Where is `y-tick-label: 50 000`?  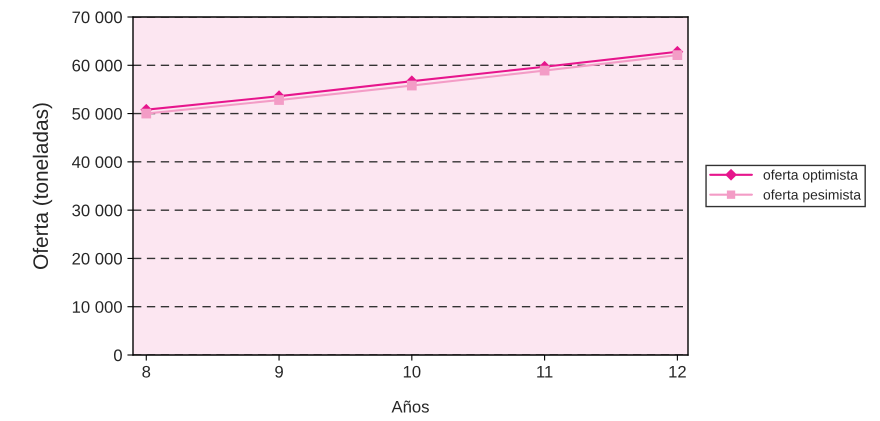
y-tick-label: 50 000 is located at coordinates (97, 114).